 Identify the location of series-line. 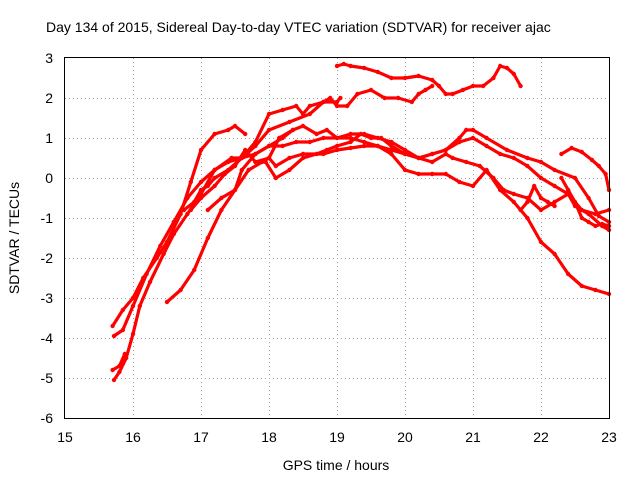
(429, 79).